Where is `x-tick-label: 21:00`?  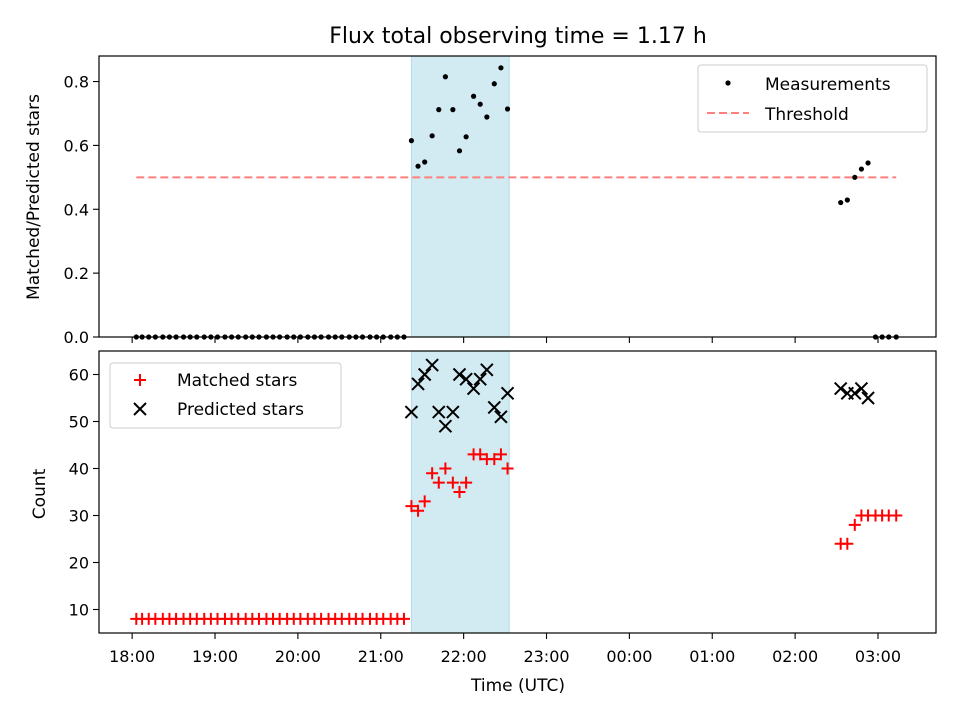
x-tick-label: 21:00 is located at coordinates (381, 656).